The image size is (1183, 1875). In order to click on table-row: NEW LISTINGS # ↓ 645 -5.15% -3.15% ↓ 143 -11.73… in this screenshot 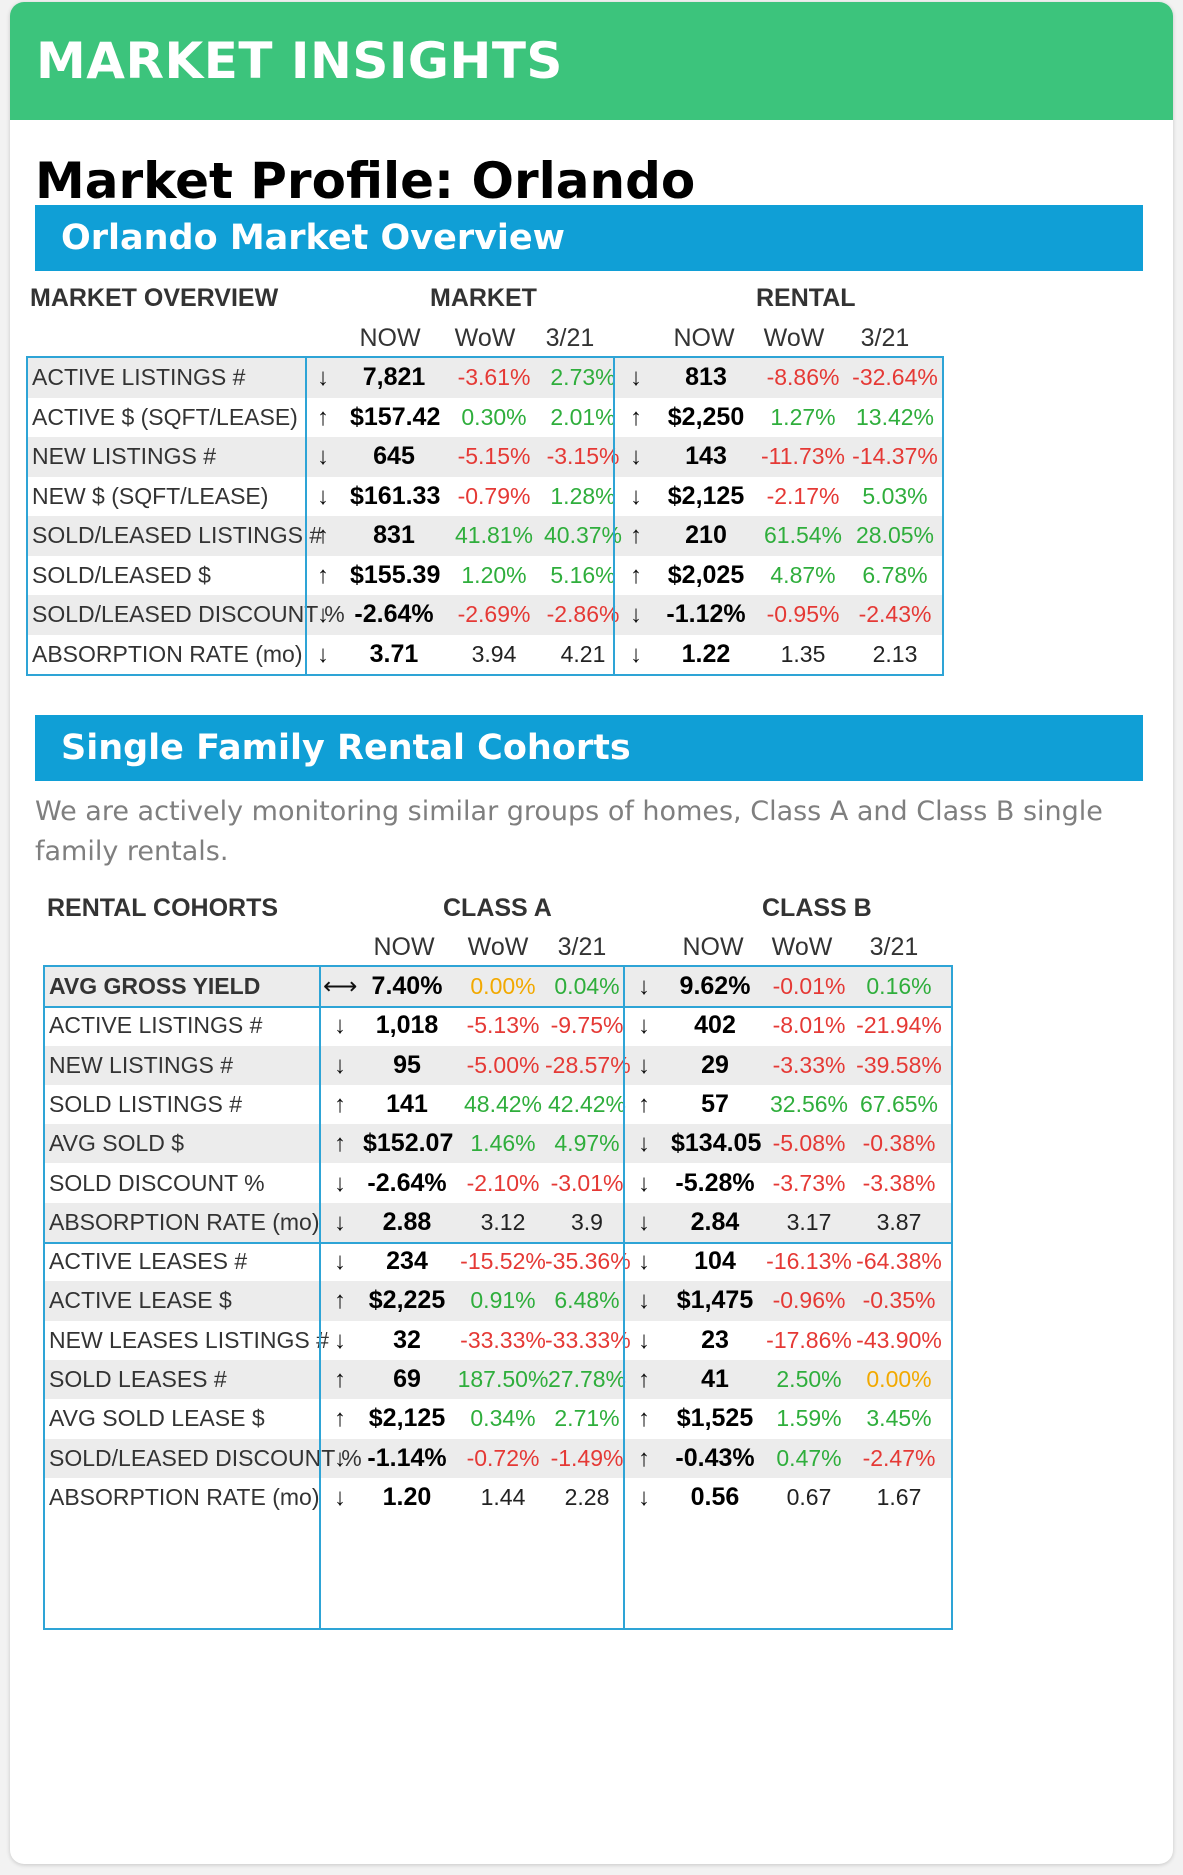, I will do `click(485, 457)`.